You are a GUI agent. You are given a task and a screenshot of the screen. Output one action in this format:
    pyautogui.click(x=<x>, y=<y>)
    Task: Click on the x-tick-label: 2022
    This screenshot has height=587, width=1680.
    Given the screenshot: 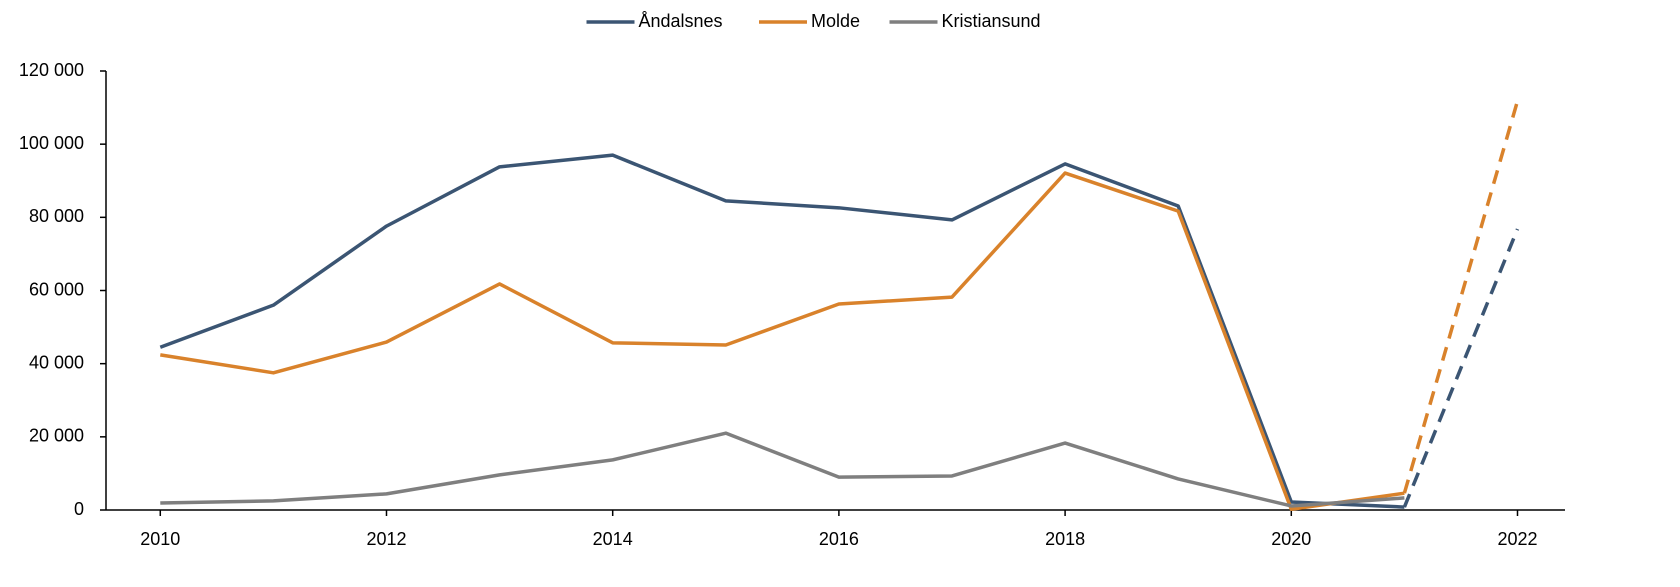 What is the action you would take?
    pyautogui.click(x=1517, y=539)
    